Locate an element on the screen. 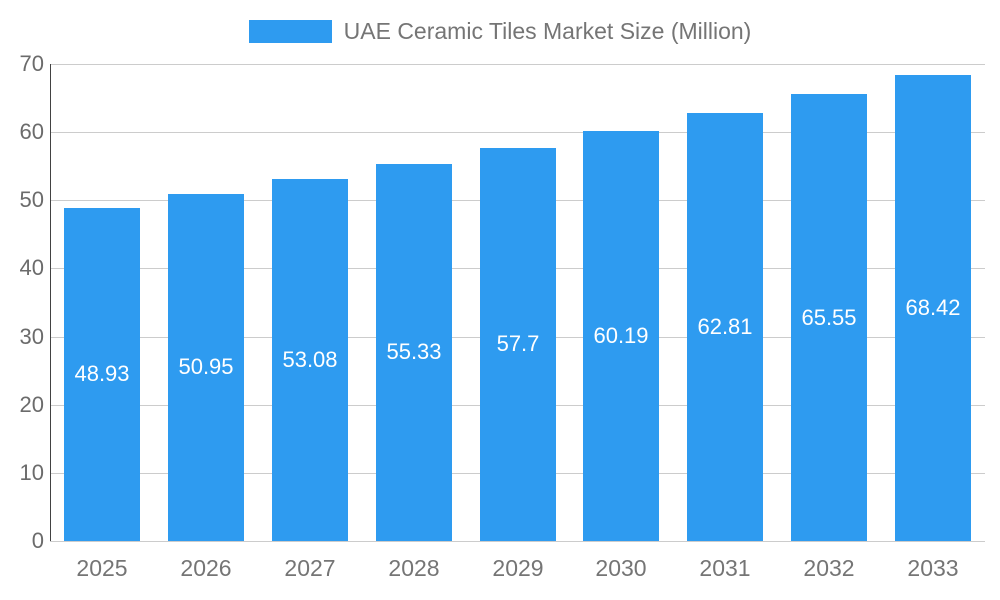  x-tick-label: 2028 is located at coordinates (414, 568).